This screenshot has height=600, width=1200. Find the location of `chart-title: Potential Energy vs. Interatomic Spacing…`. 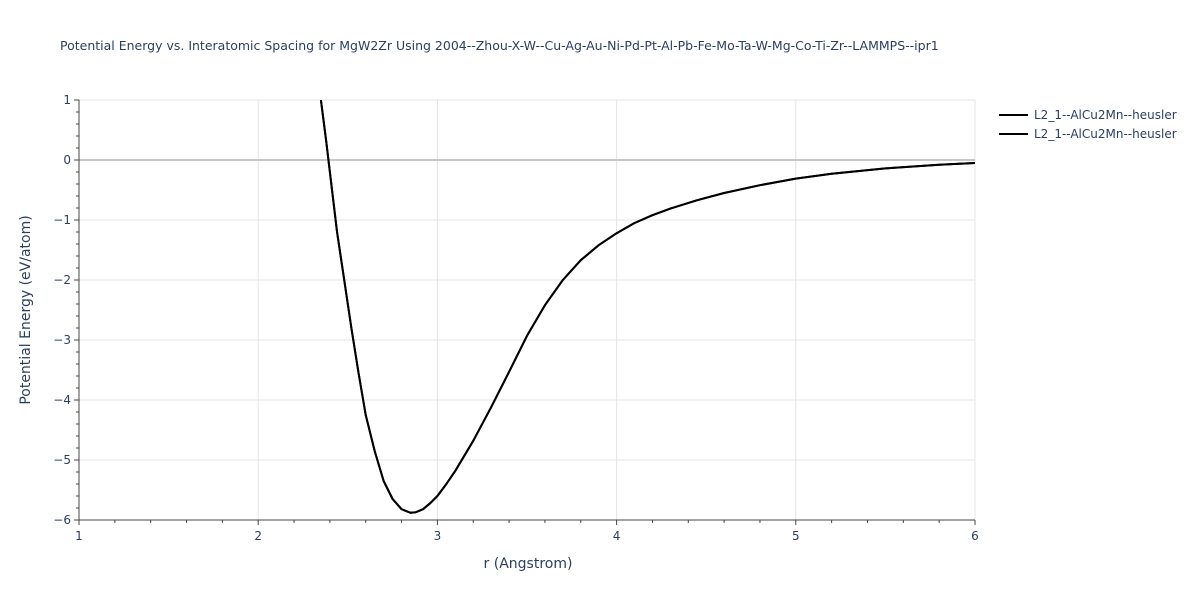

chart-title: Potential Energy vs. Interatomic Spacing… is located at coordinates (499, 45).